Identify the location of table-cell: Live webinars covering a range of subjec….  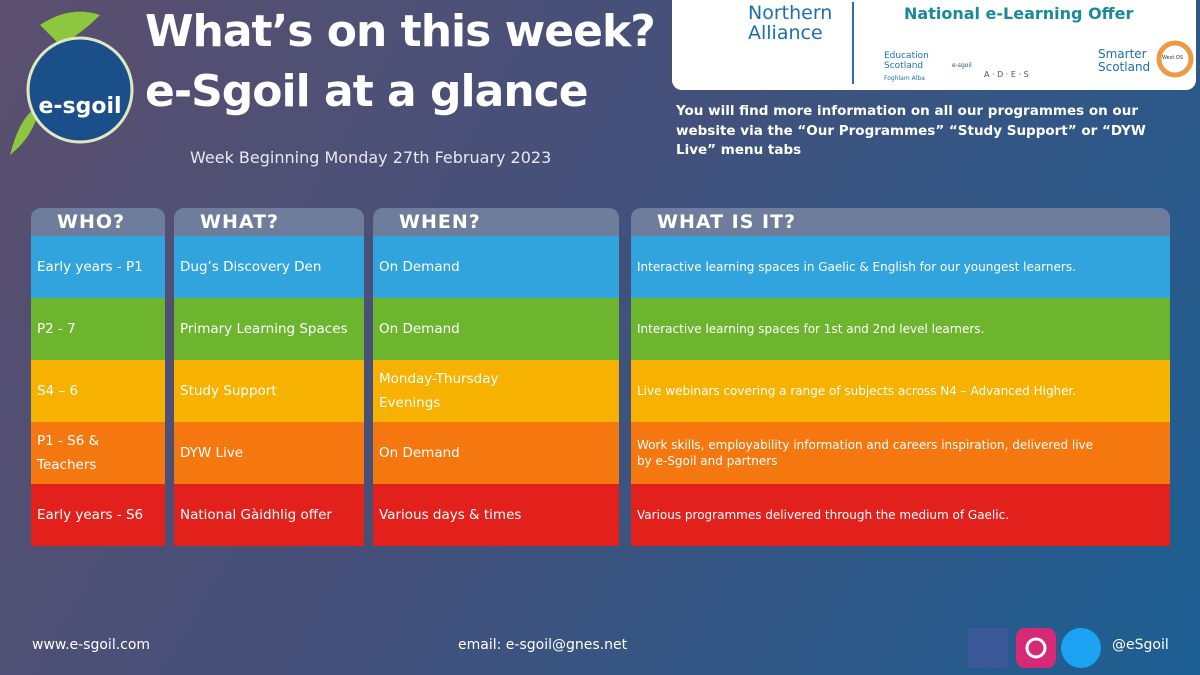
(900, 391).